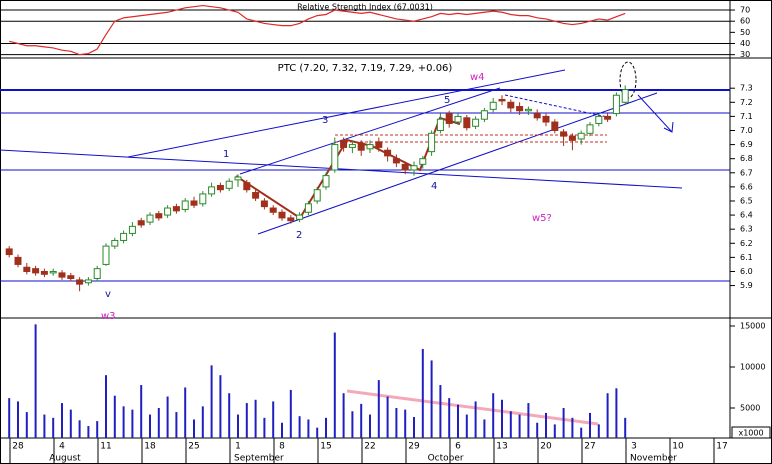  Describe the element at coordinates (678, 447) in the screenshot. I see `x-tick-label: 10` at that location.